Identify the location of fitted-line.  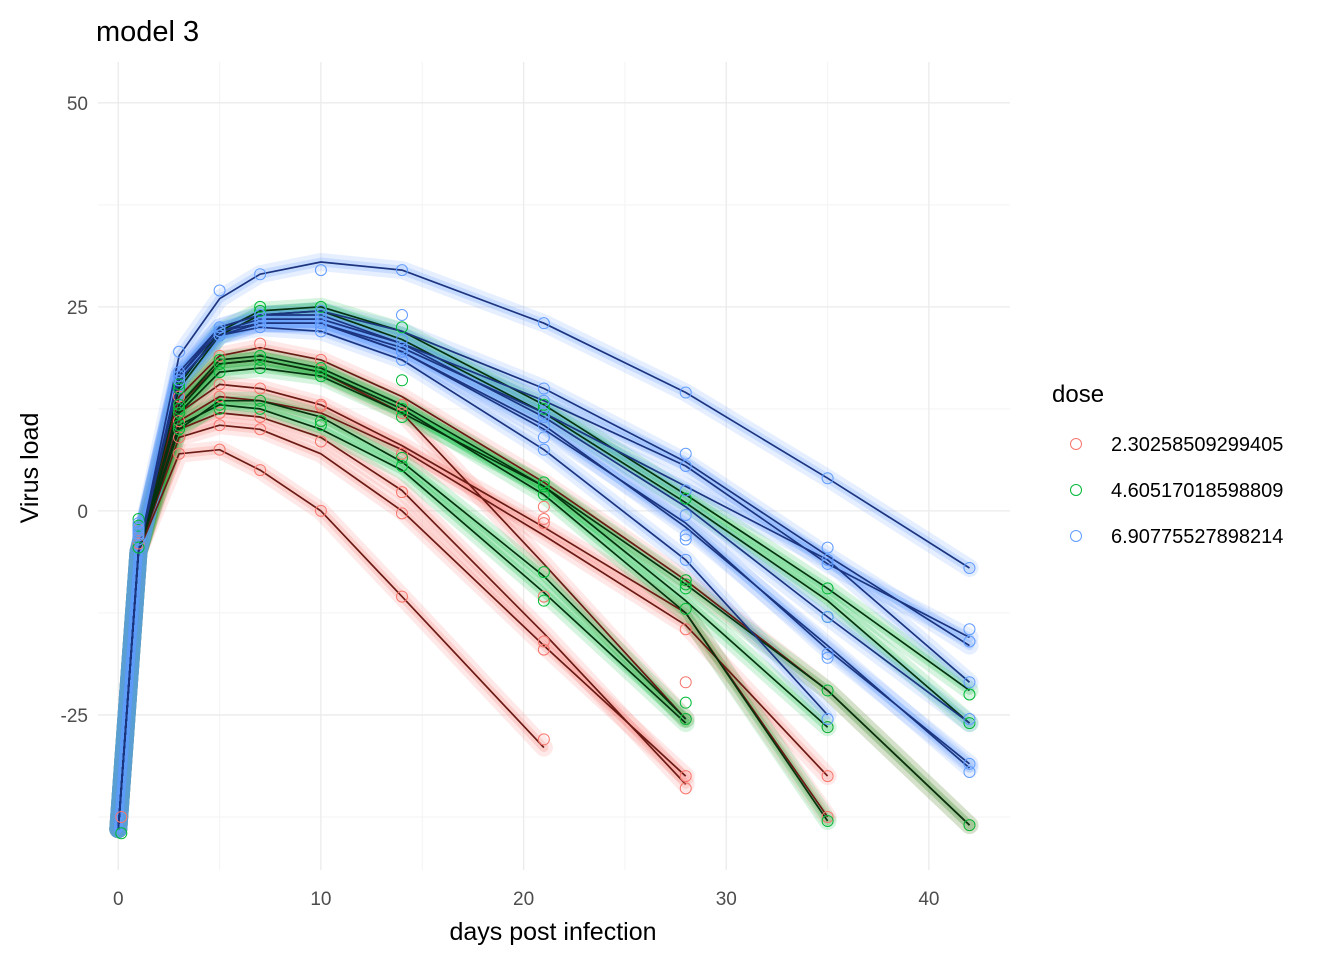
(331, 639).